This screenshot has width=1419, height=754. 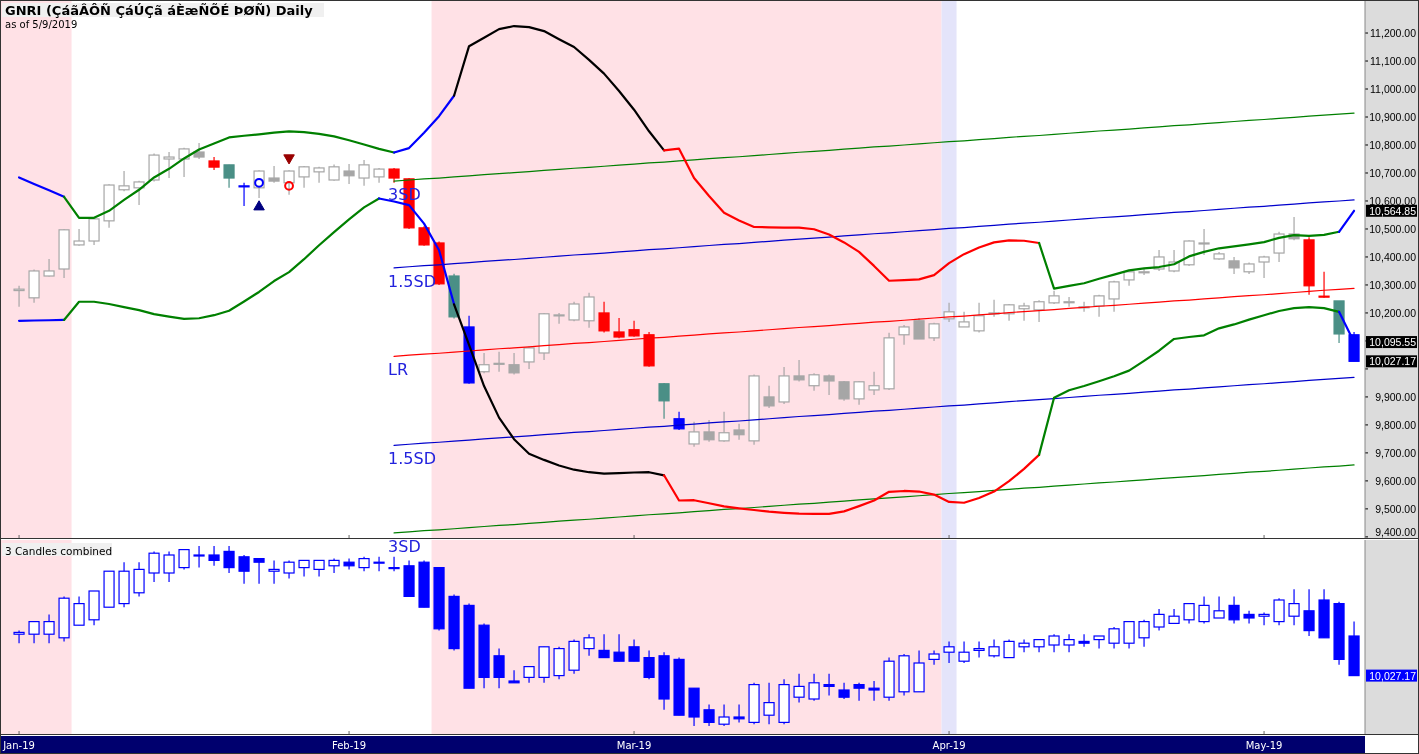 I want to click on y-tick-label: 10,600.00, so click(x=1393, y=200).